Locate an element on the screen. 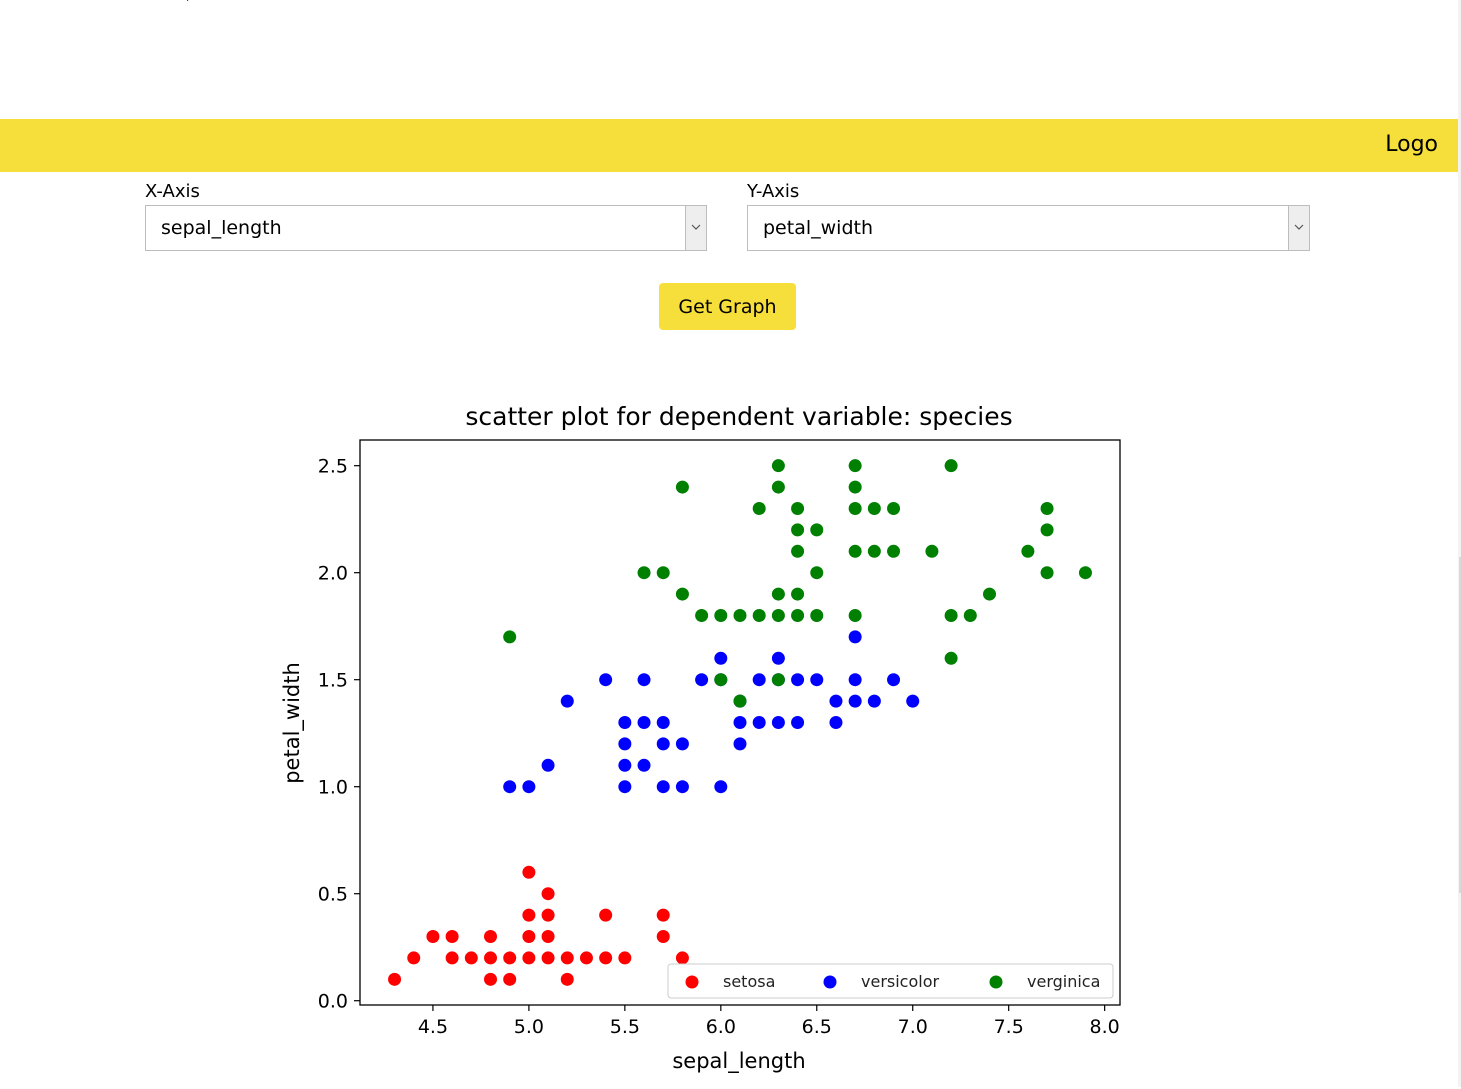 Image resolution: width=1461 pixels, height=1089 pixels. logo: Logo is located at coordinates (1411, 144).